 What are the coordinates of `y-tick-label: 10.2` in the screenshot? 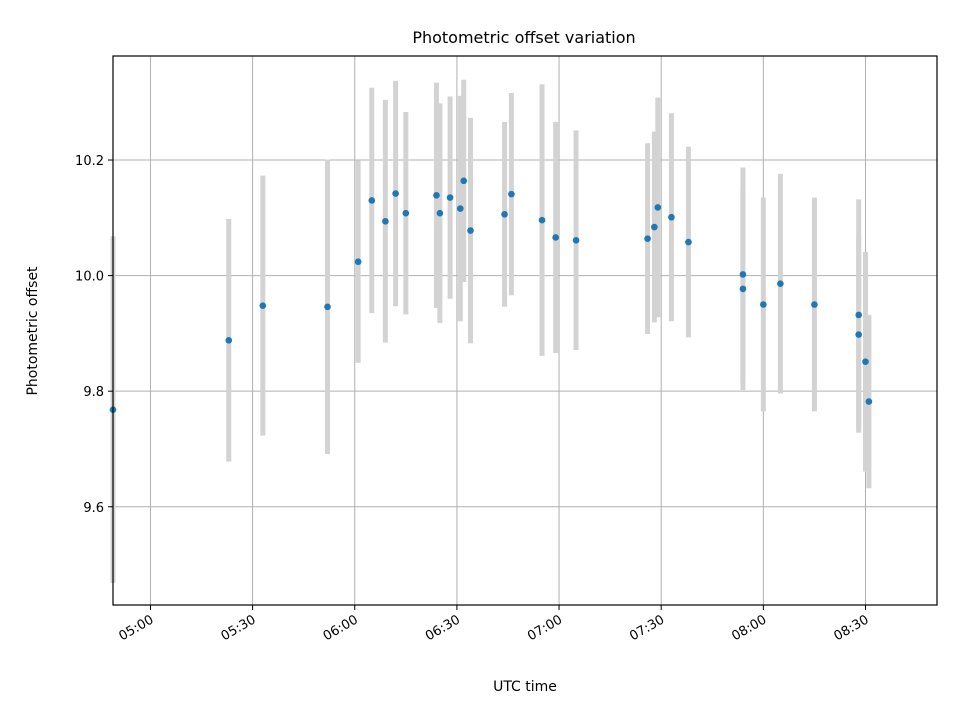 It's located at (89, 161).